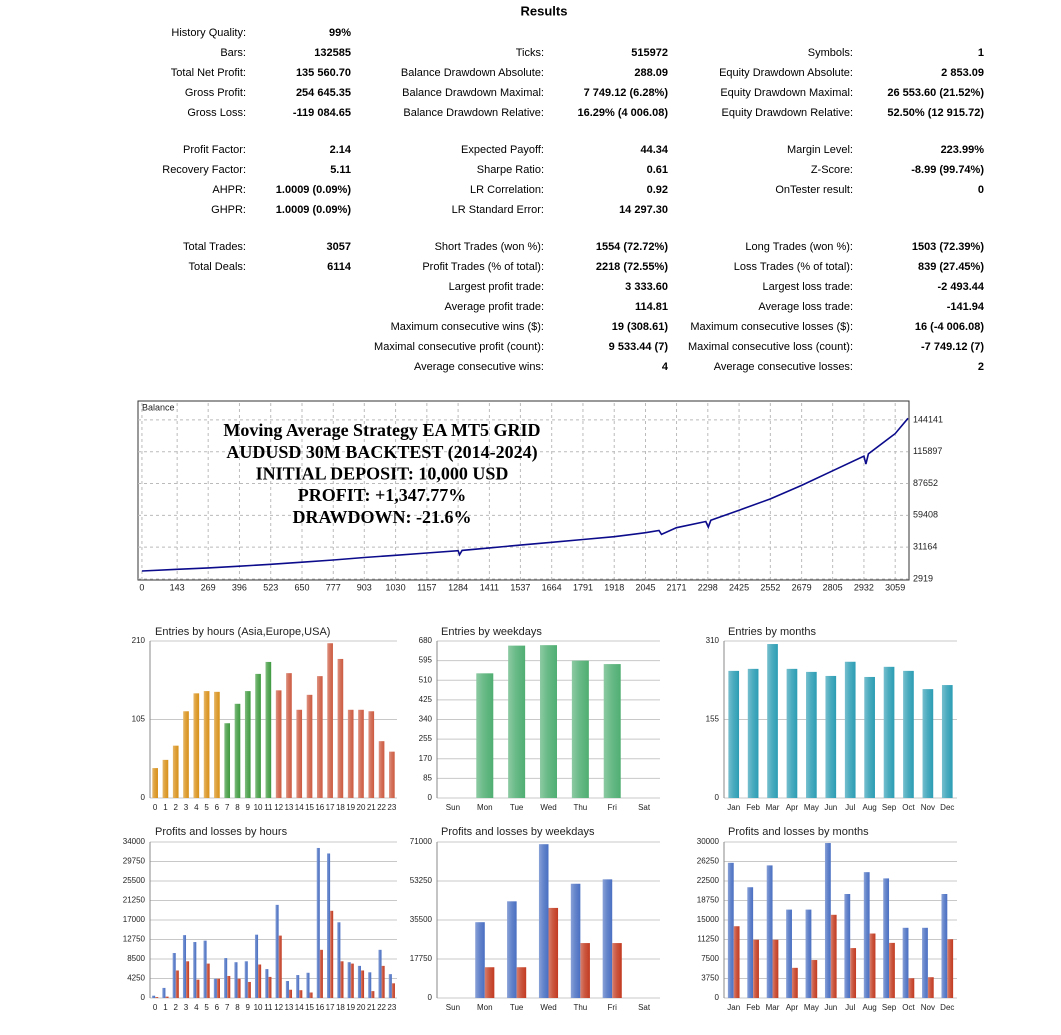 Image resolution: width=1061 pixels, height=1035 pixels. Describe the element at coordinates (952, 347) in the screenshot. I see `stat-value: -7 749.12 (7)` at that location.